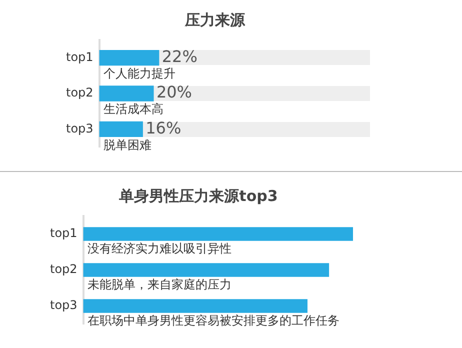 The width and height of the screenshot is (462, 348). I want to click on annotation: 生活成本高, so click(133, 109).